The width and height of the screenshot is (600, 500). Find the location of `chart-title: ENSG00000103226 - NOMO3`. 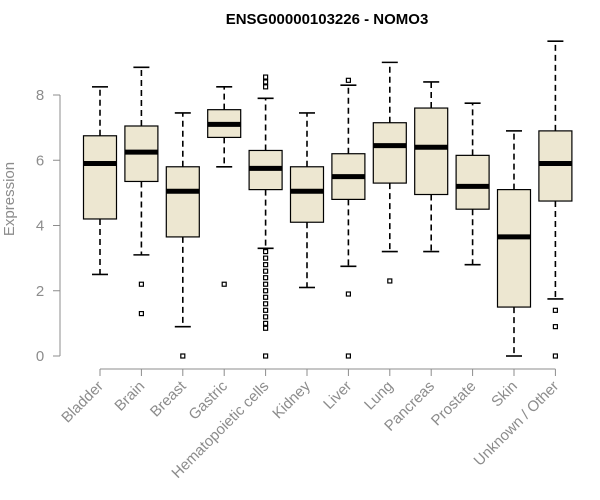

chart-title: ENSG00000103226 - NOMO3 is located at coordinates (327, 19).